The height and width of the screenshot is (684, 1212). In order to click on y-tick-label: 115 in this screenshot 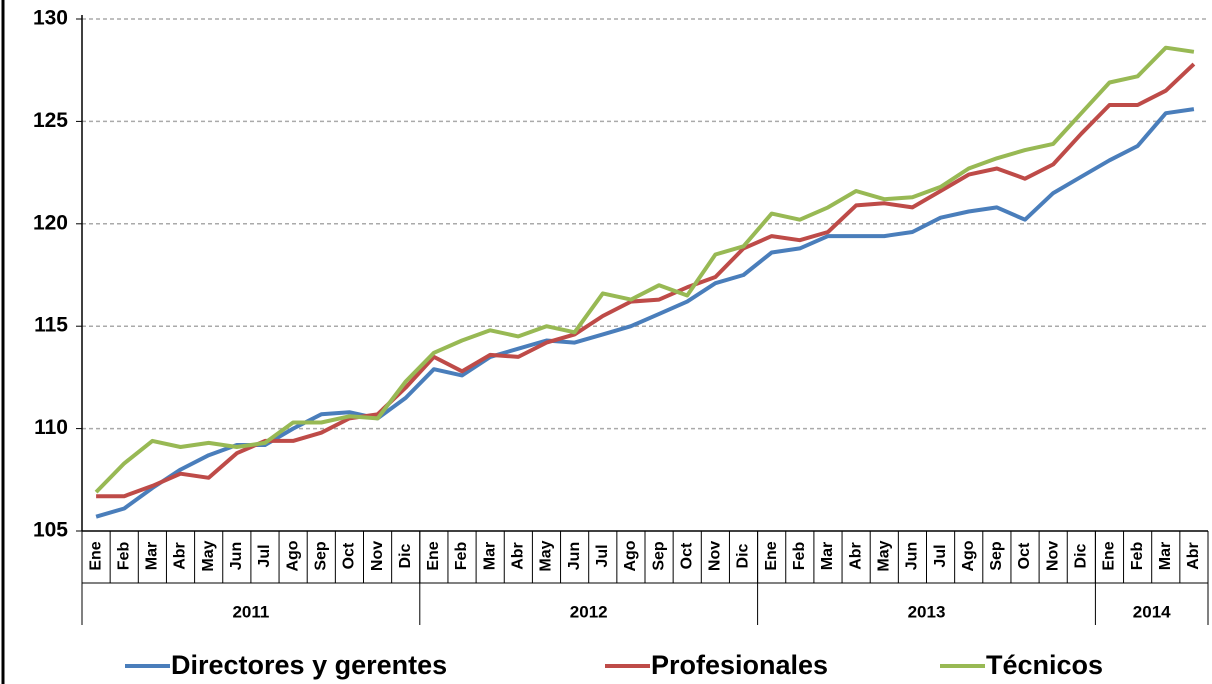, I will do `click(51, 325)`.